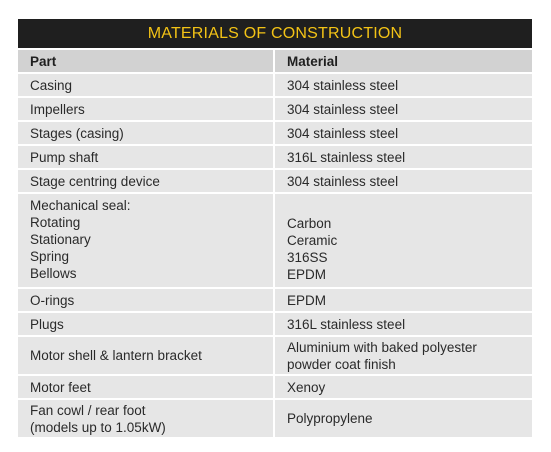  What do you see at coordinates (146, 324) in the screenshot?
I see `part-cell: Plugs` at bounding box center [146, 324].